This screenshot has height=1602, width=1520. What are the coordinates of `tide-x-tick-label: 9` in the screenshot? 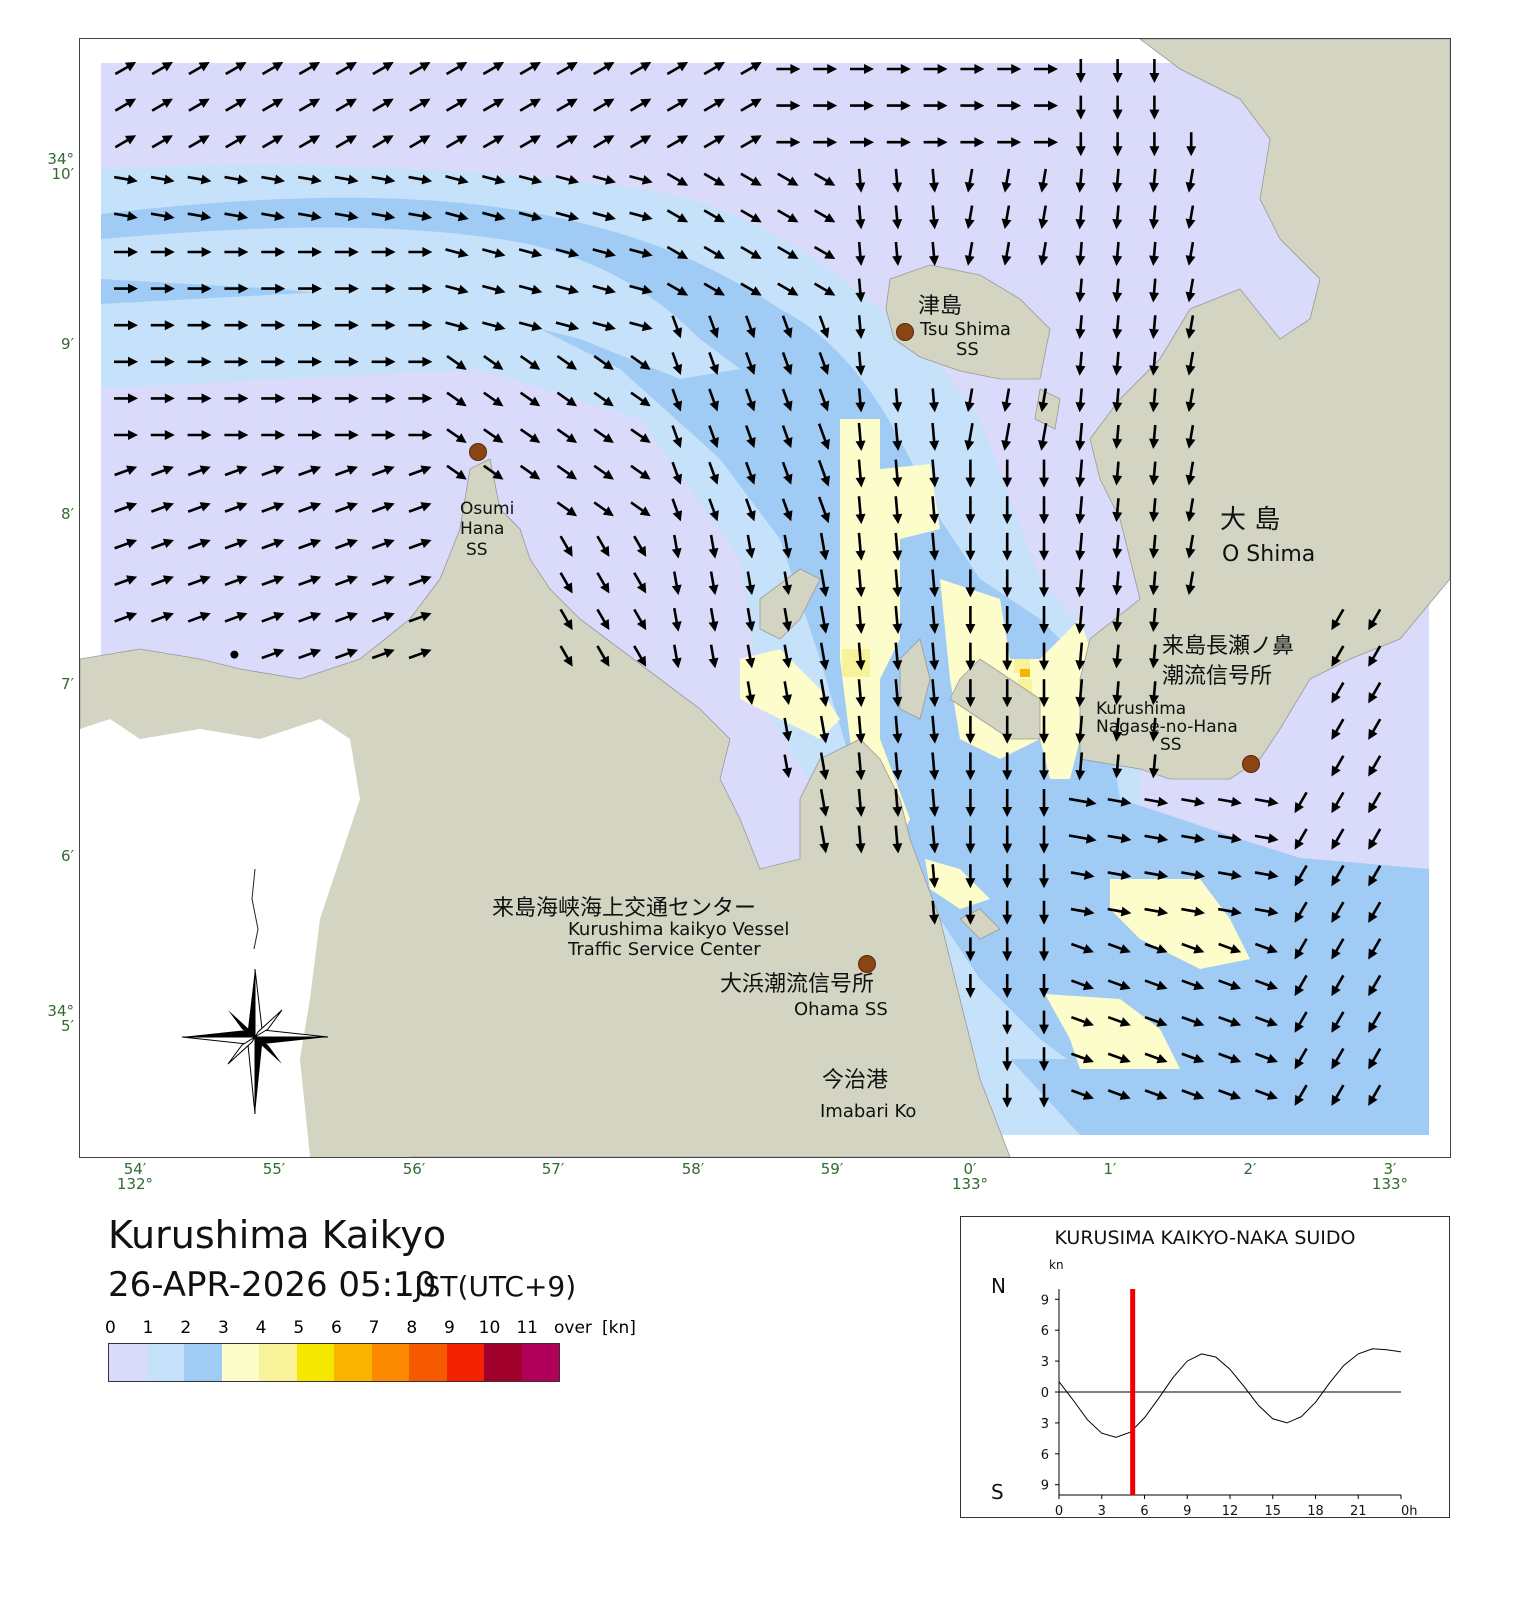 It's located at (1187, 1510).